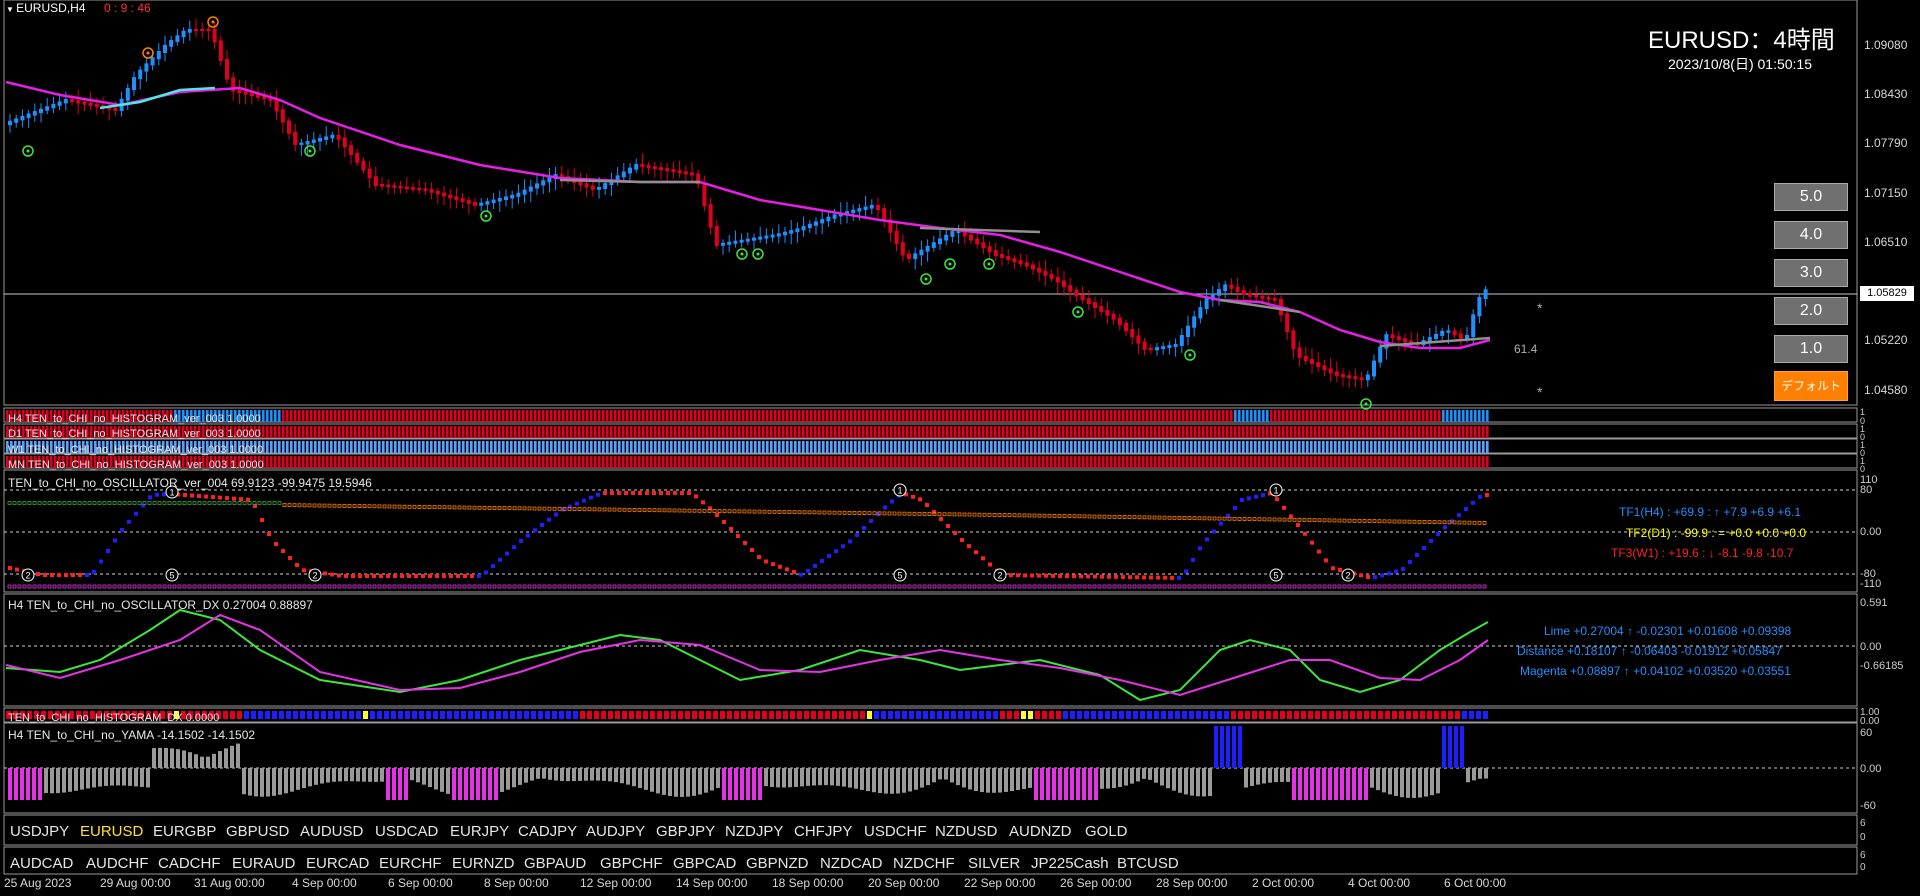 The height and width of the screenshot is (896, 1920). I want to click on symbol-button-cadjpy: CADJPY, so click(548, 831).